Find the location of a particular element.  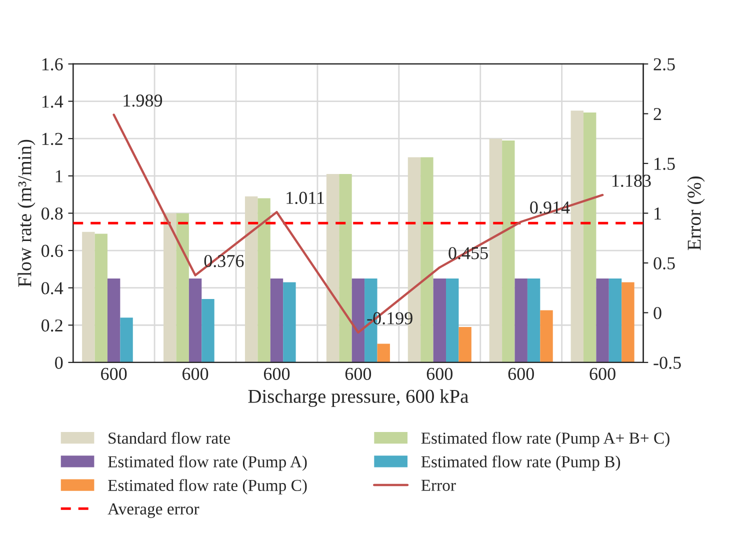

y-axis-title: Flow rate (m³/min) is located at coordinates (27, 213).